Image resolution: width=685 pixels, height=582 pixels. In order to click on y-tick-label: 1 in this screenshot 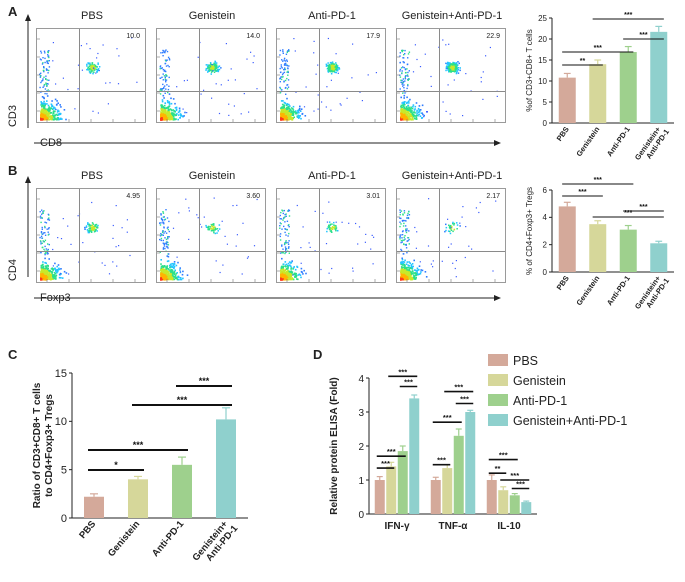, I will do `click(361, 481)`.